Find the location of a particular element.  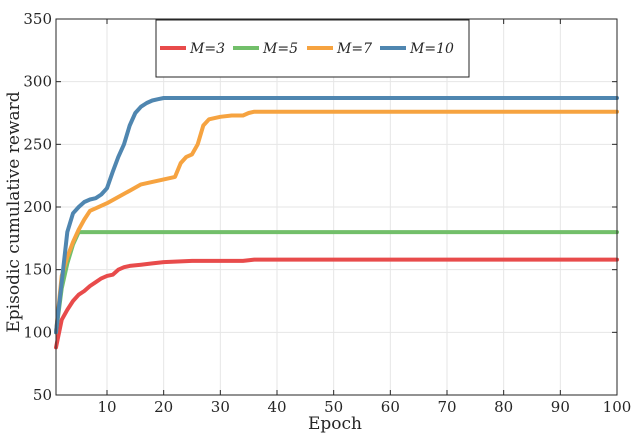

x-tick-label: 40 is located at coordinates (276, 407).